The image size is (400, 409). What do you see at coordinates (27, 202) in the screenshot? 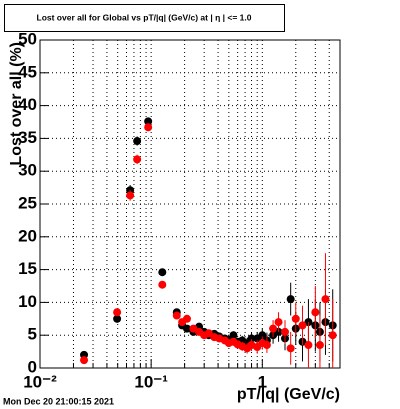
I see `y-tick-label: 25` at bounding box center [27, 202].